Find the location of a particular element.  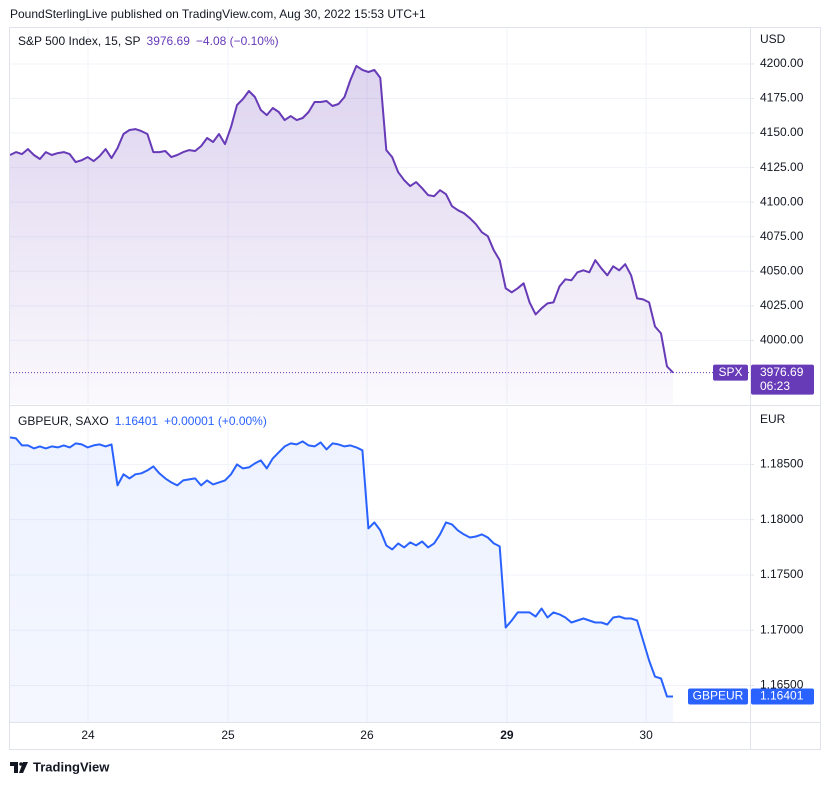

legend-value: 3976.69 is located at coordinates (169, 41).